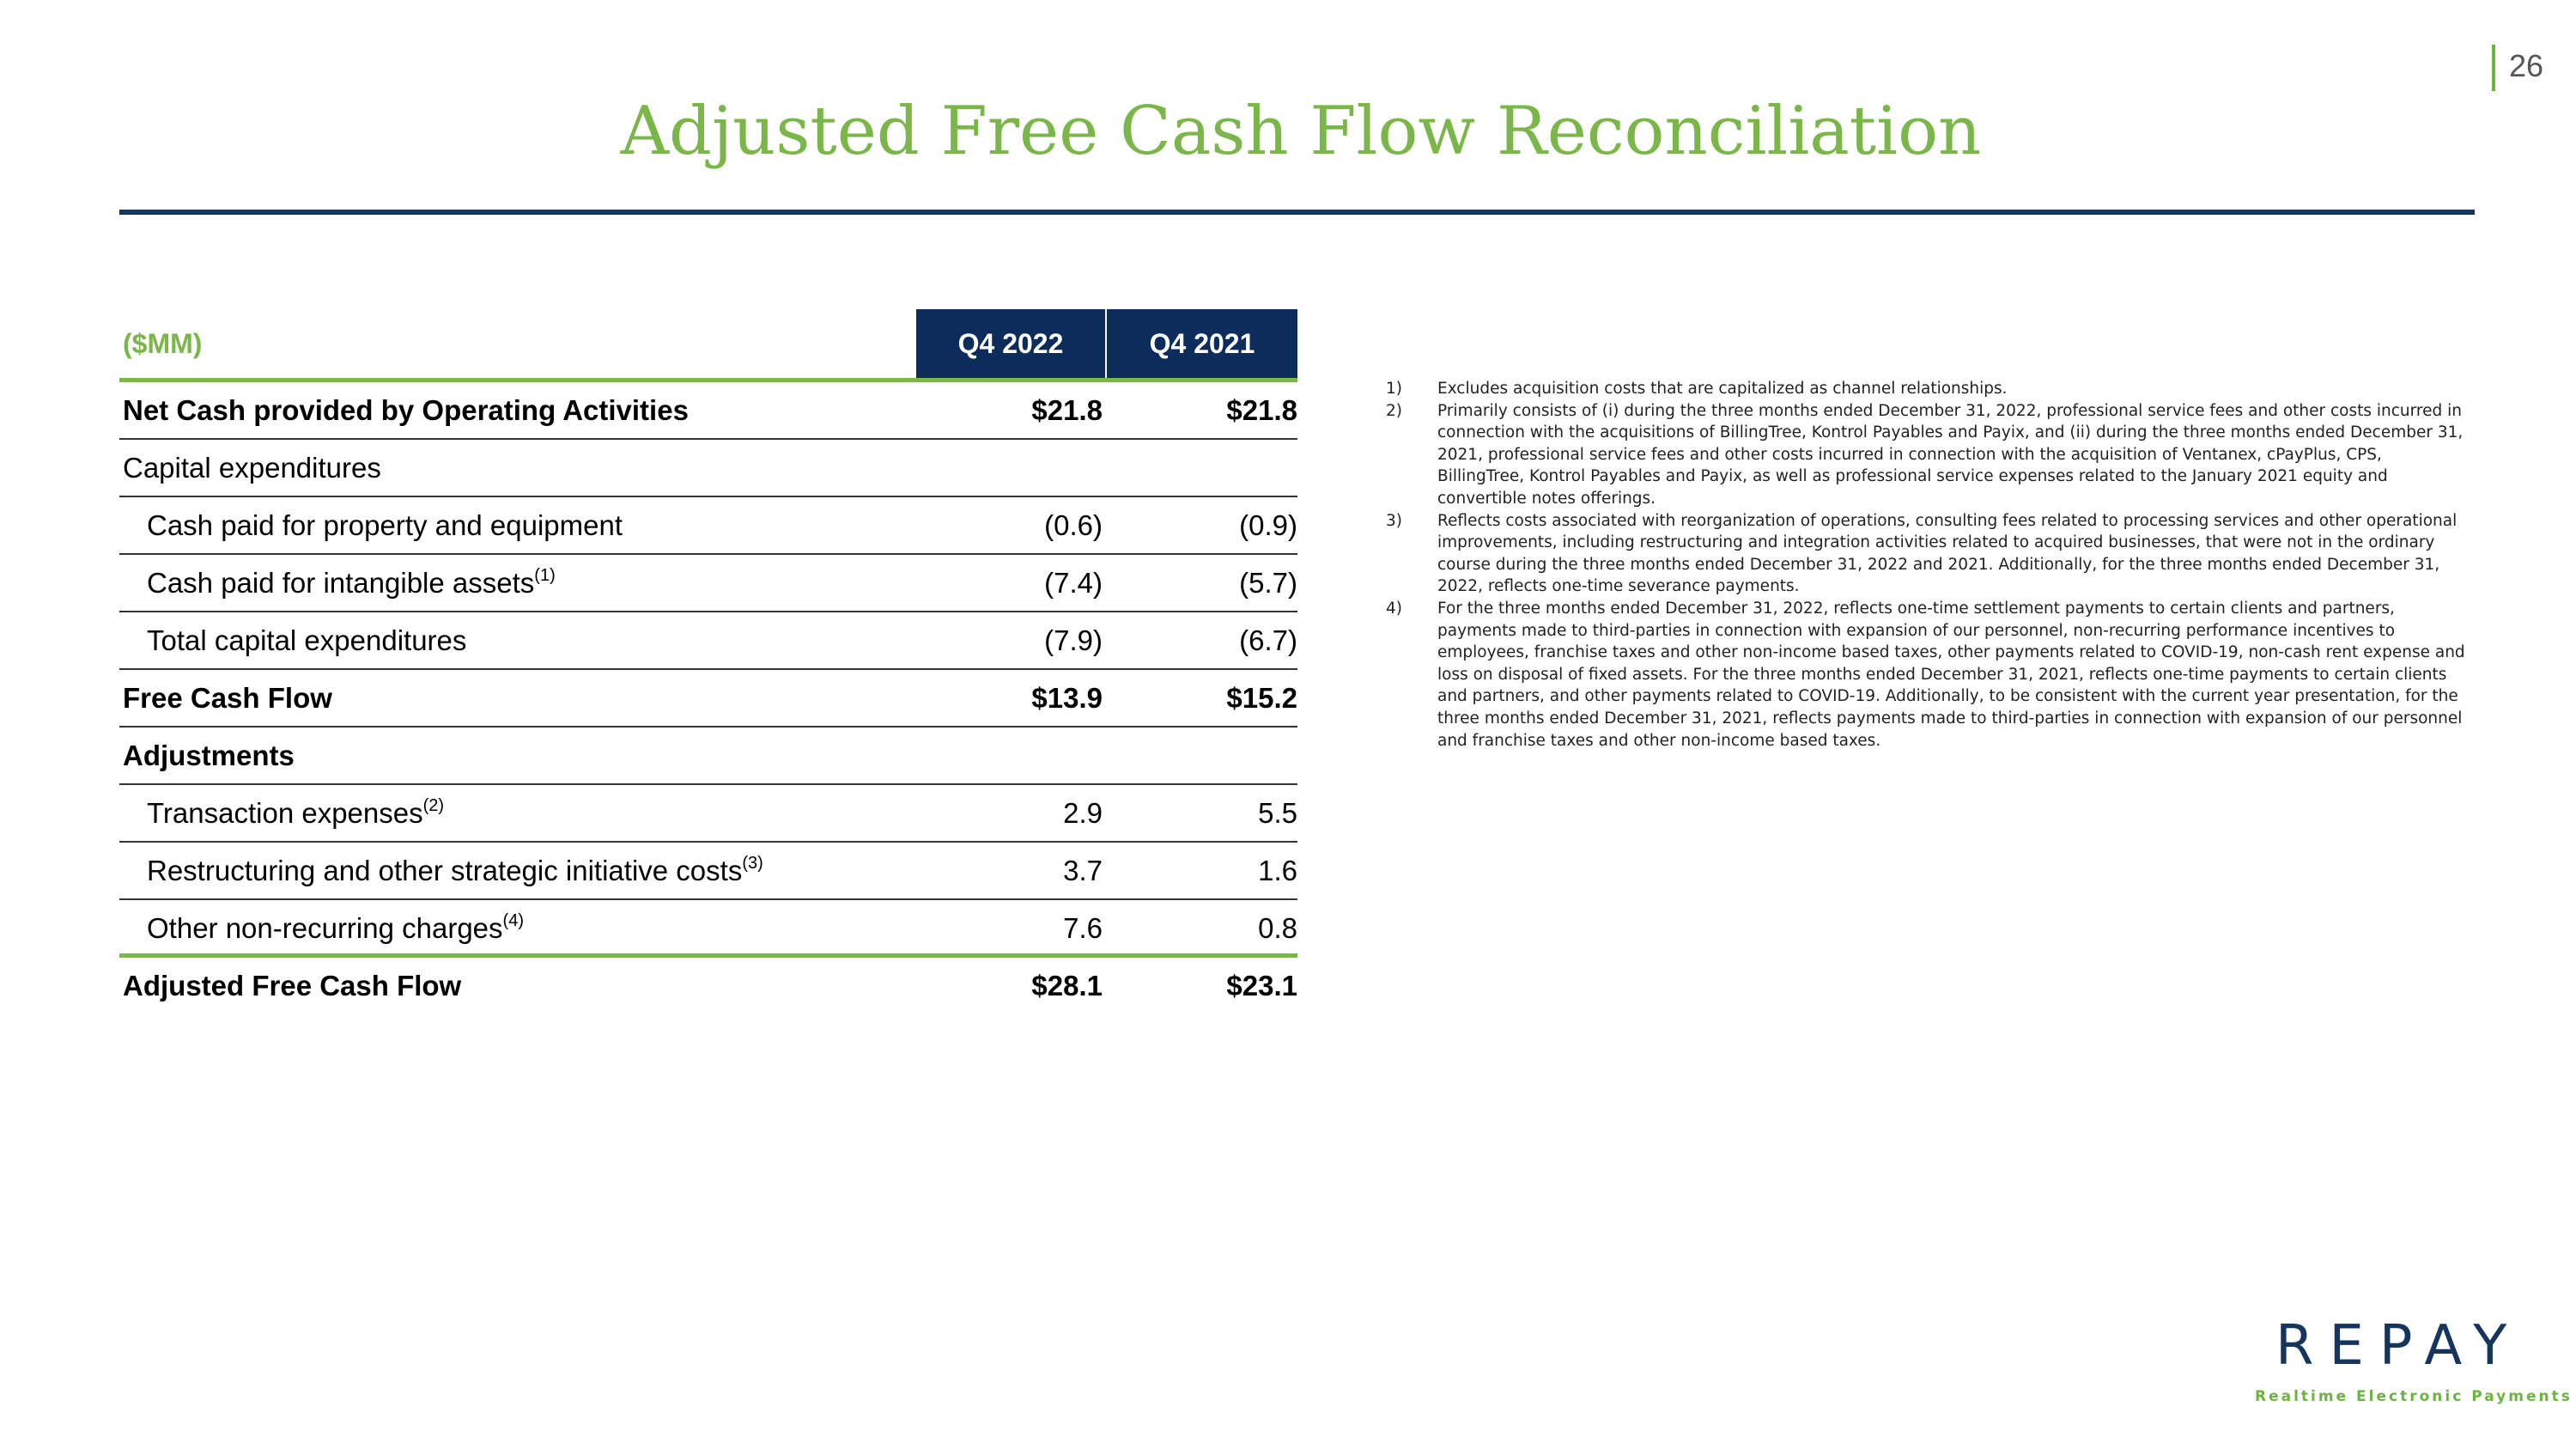 The height and width of the screenshot is (1449, 2576). Describe the element at coordinates (708, 814) in the screenshot. I see `table-row: Transaction expenses(2) 2.9 5.5` at that location.